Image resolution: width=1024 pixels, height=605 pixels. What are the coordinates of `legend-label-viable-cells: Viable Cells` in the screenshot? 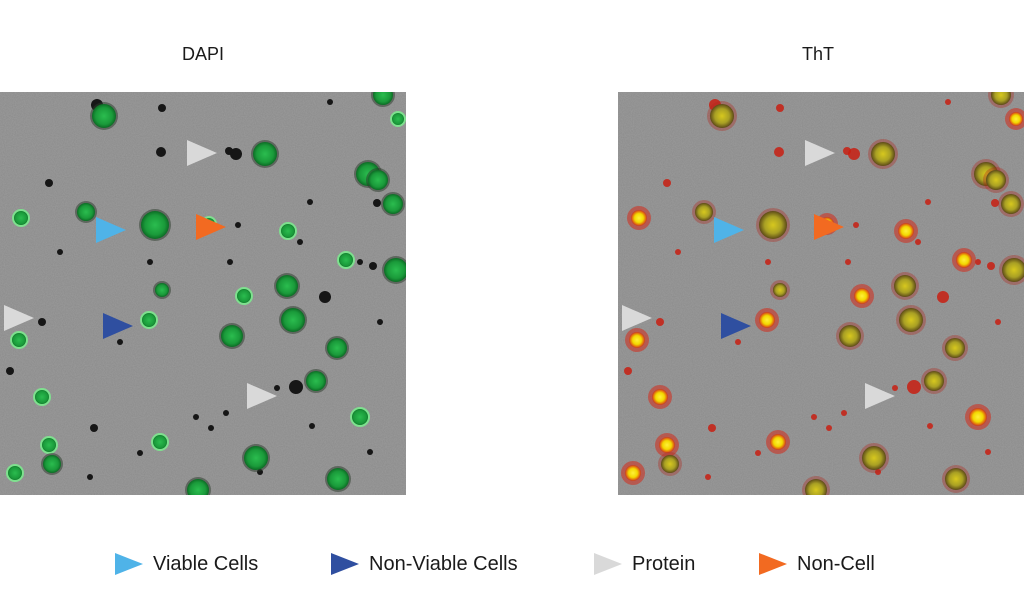 It's located at (206, 563).